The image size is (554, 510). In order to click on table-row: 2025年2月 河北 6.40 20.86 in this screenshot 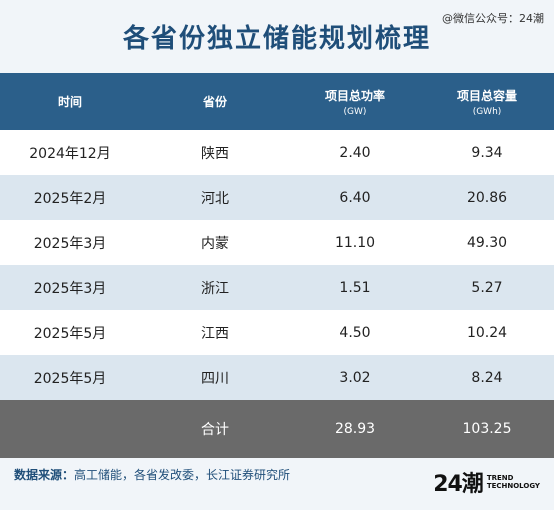, I will do `click(277, 197)`.